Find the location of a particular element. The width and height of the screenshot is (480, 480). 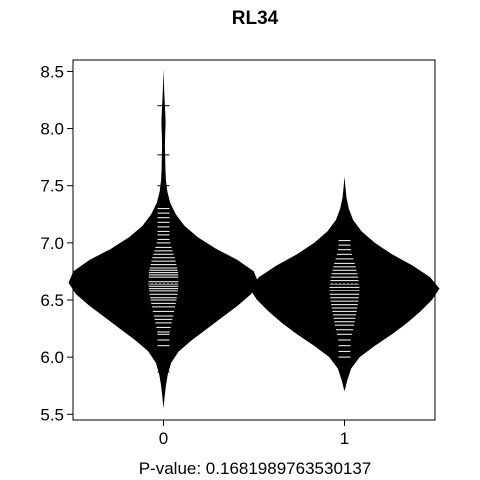

y-tick-label-6: 8.5 is located at coordinates (52, 71).